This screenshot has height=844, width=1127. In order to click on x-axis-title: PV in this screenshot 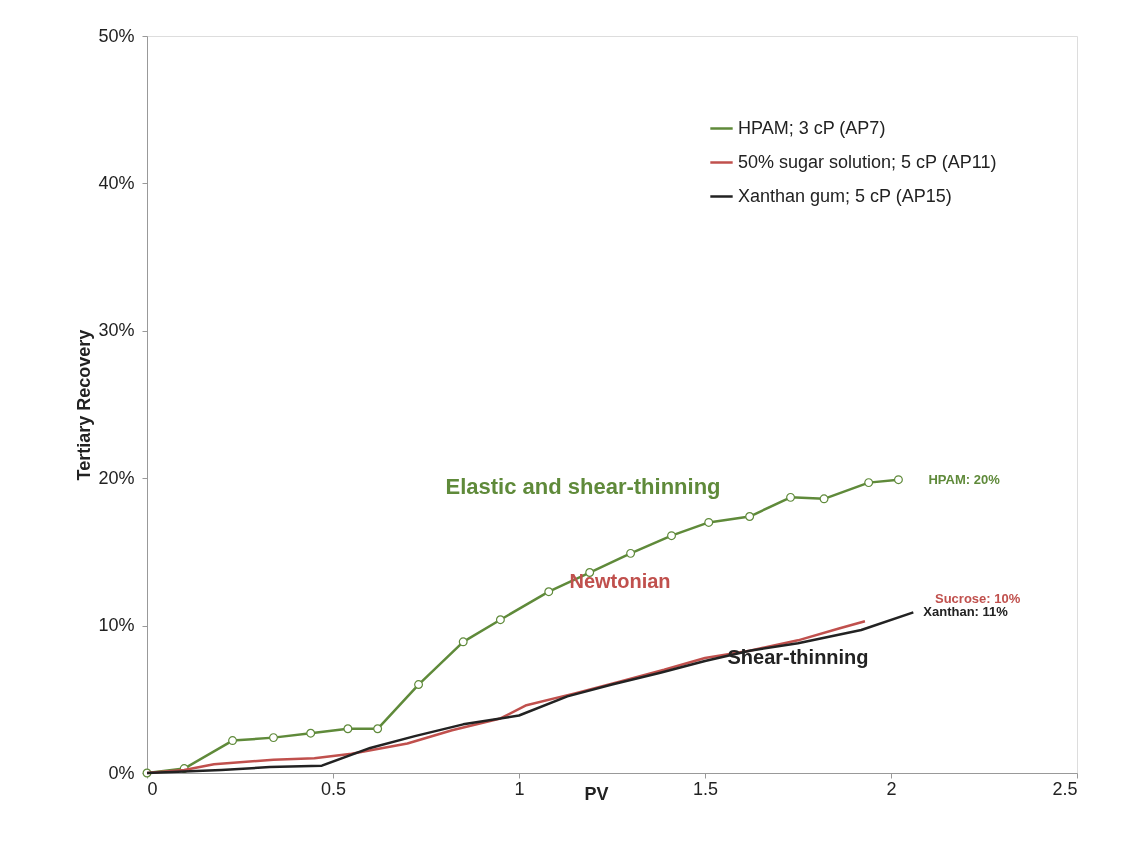, I will do `click(596, 793)`.